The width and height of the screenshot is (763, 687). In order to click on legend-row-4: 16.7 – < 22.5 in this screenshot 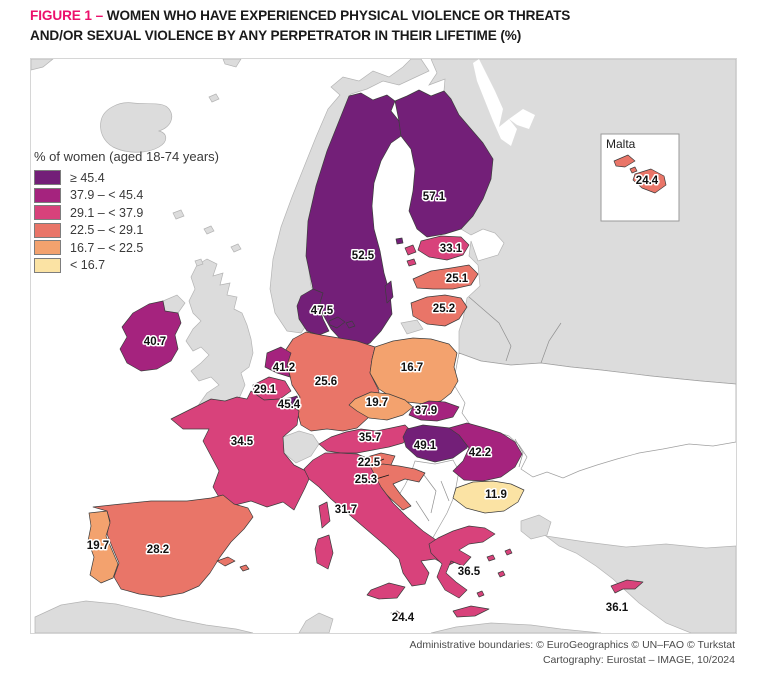, I will do `click(126, 248)`.